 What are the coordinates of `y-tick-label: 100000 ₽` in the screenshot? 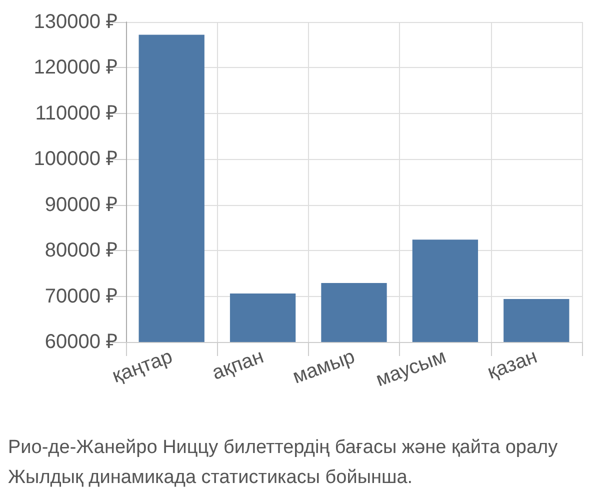 It's located at (76, 159).